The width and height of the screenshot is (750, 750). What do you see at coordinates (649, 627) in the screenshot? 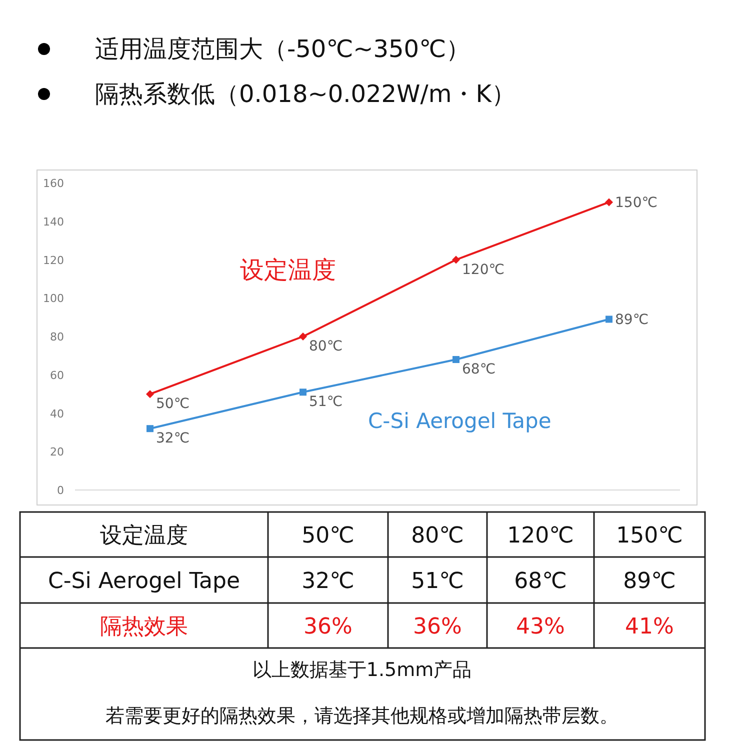
I see `text: 41%` at bounding box center [649, 627].